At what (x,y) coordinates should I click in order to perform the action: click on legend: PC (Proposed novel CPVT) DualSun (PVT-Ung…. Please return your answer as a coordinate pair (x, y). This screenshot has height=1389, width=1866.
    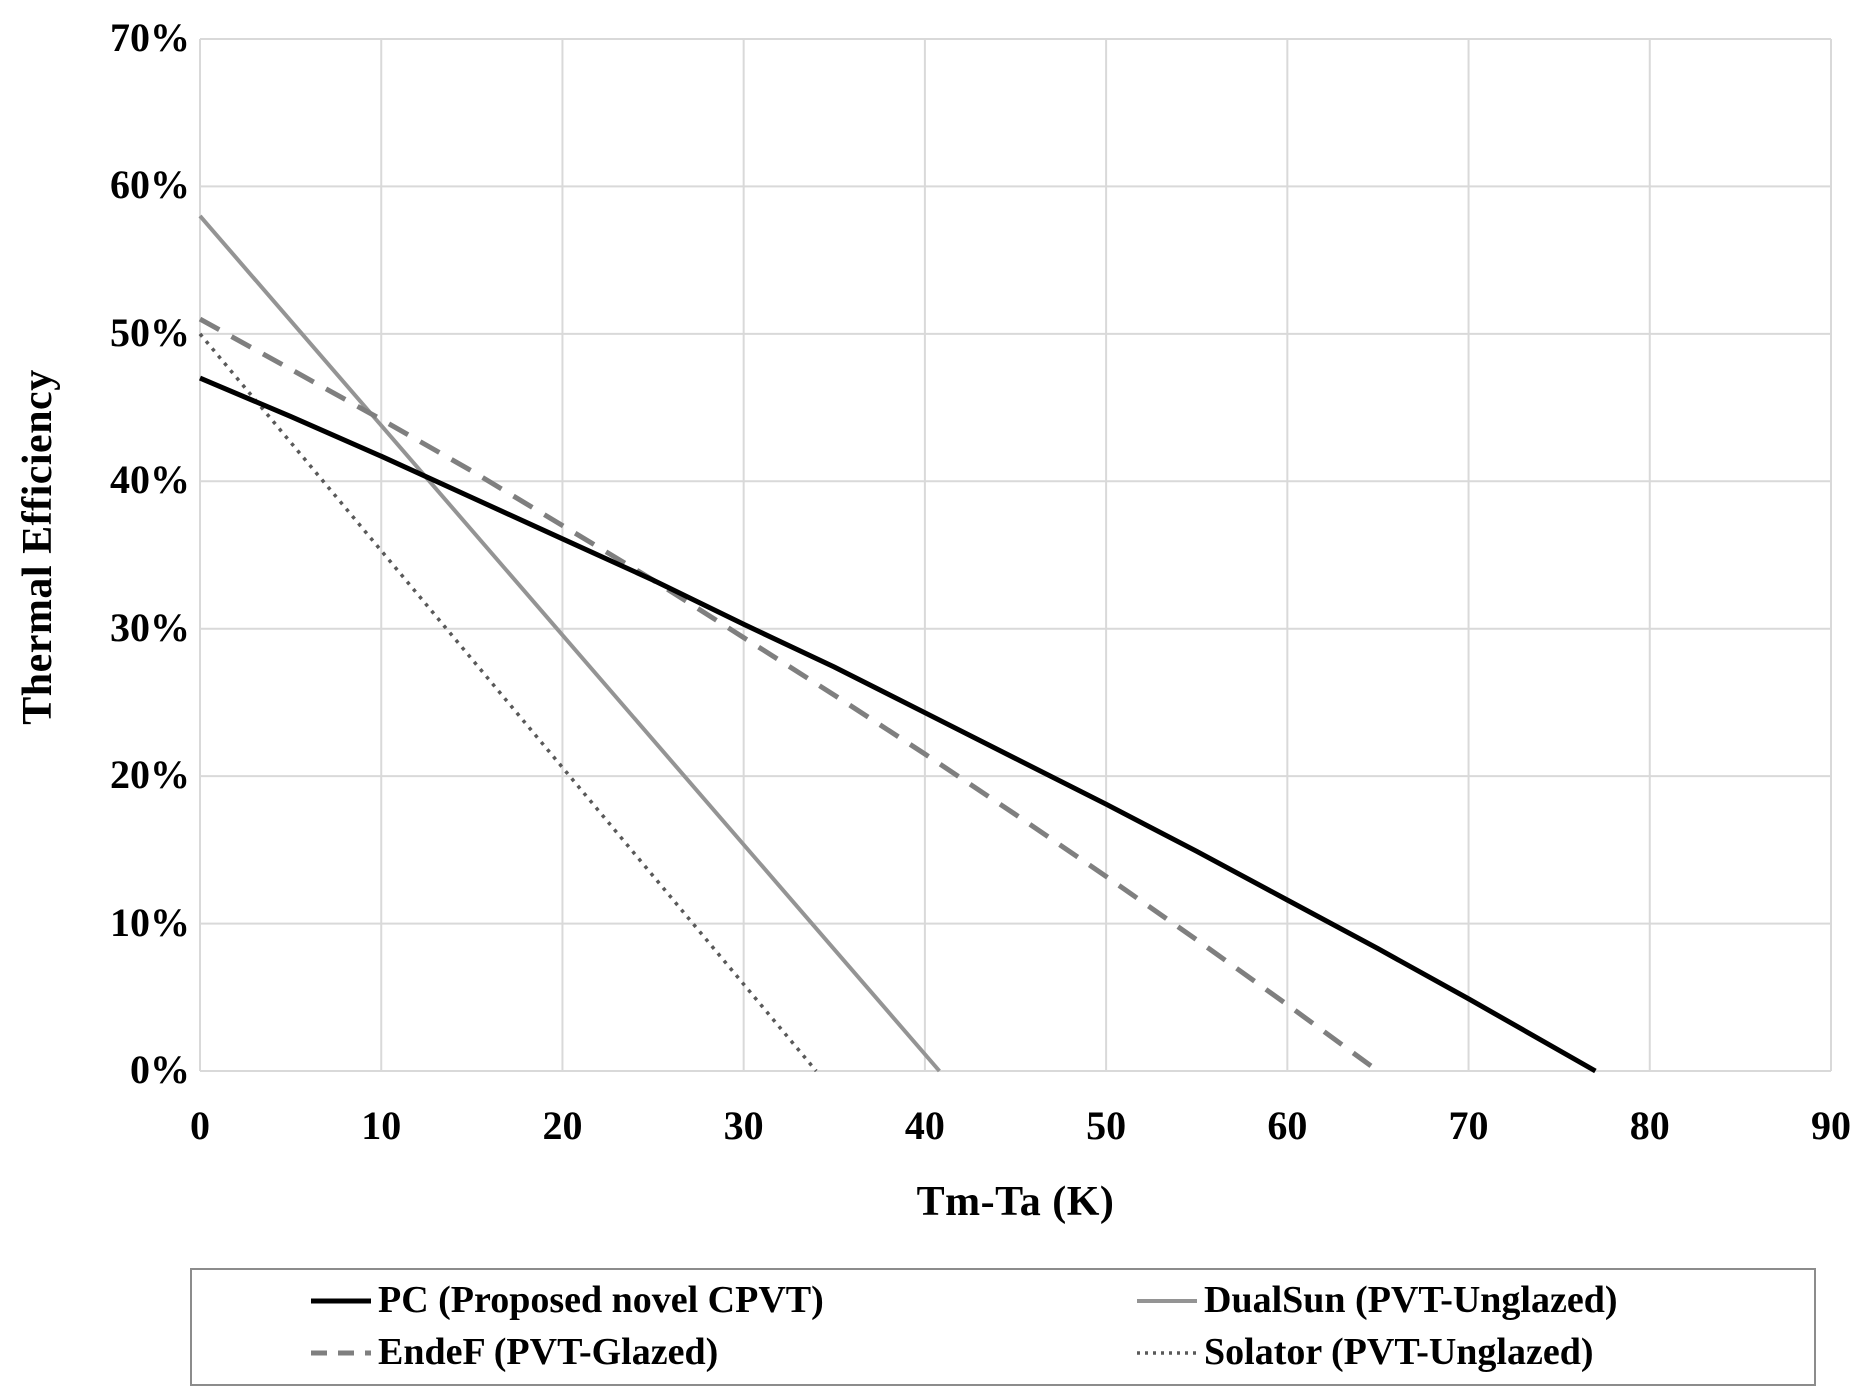
    Looking at the image, I should click on (1003, 1327).